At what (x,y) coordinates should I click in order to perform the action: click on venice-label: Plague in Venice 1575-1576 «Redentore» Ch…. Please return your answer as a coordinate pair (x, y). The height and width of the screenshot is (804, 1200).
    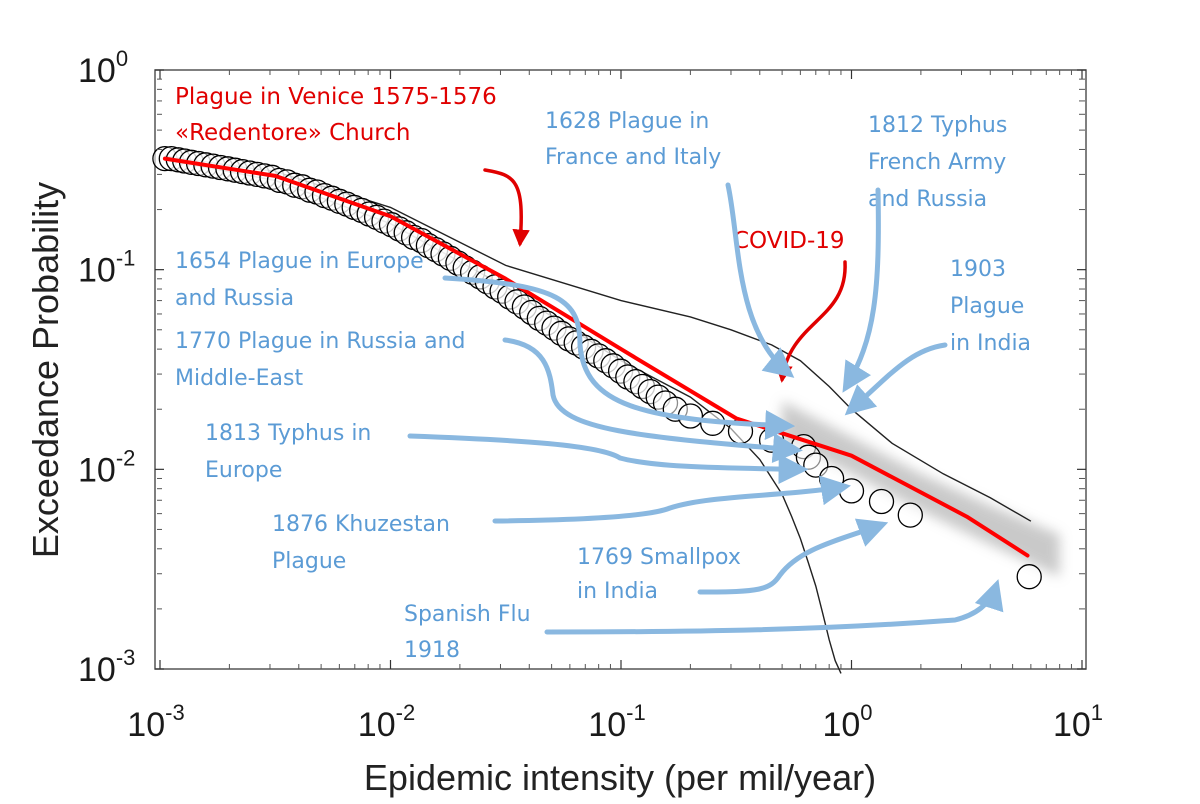
    Looking at the image, I should click on (336, 115).